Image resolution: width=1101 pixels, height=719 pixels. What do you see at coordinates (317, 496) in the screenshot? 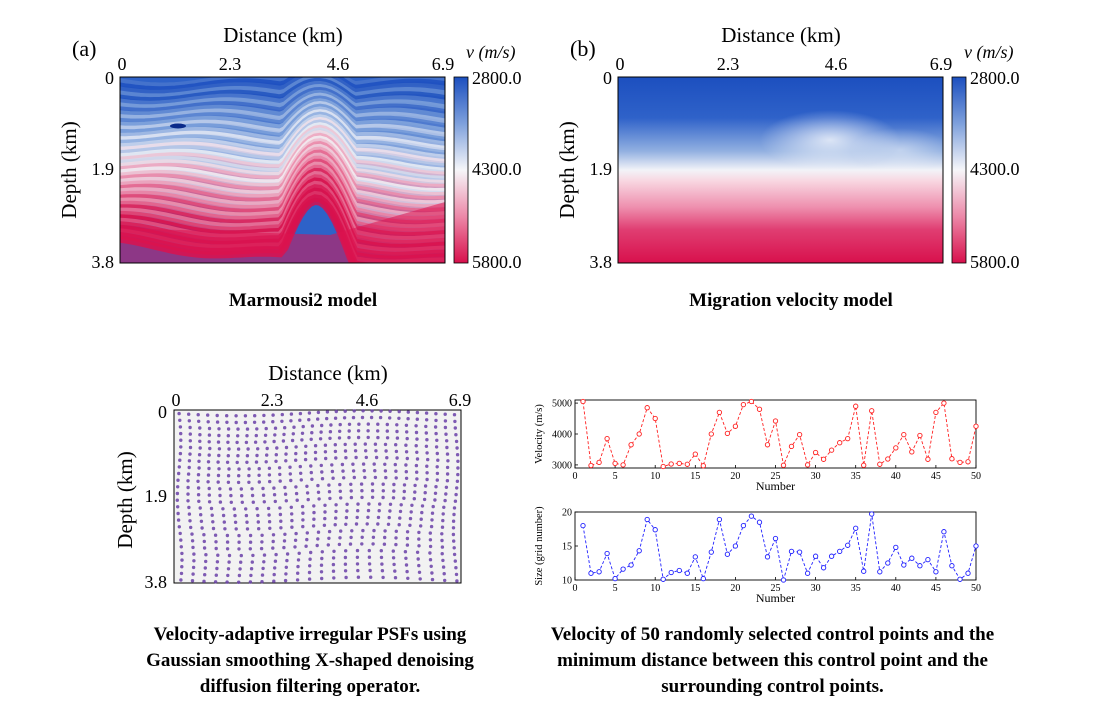
I see `psf-plot-area` at bounding box center [317, 496].